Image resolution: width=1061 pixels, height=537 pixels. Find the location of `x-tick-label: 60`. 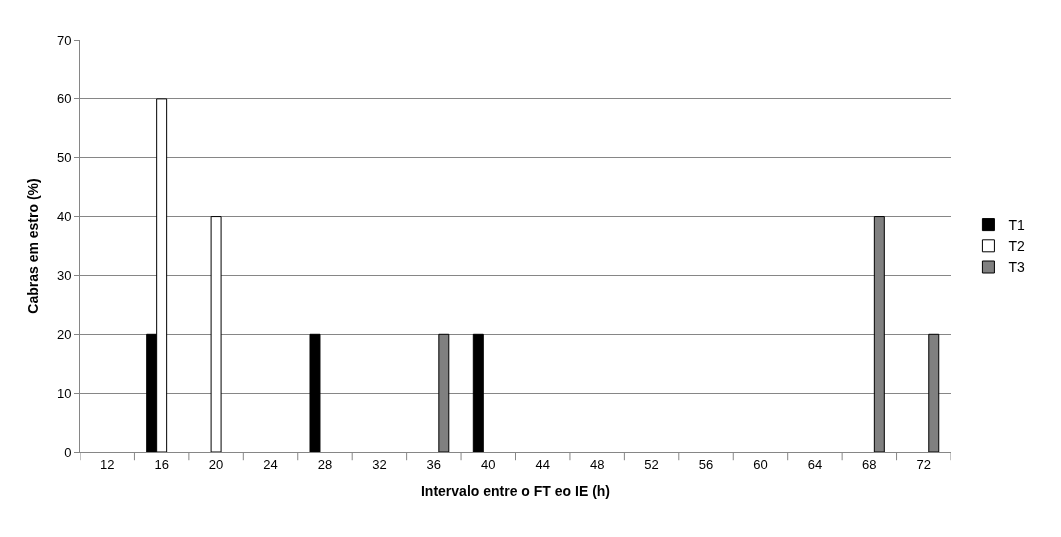

x-tick-label: 60 is located at coordinates (760, 464).